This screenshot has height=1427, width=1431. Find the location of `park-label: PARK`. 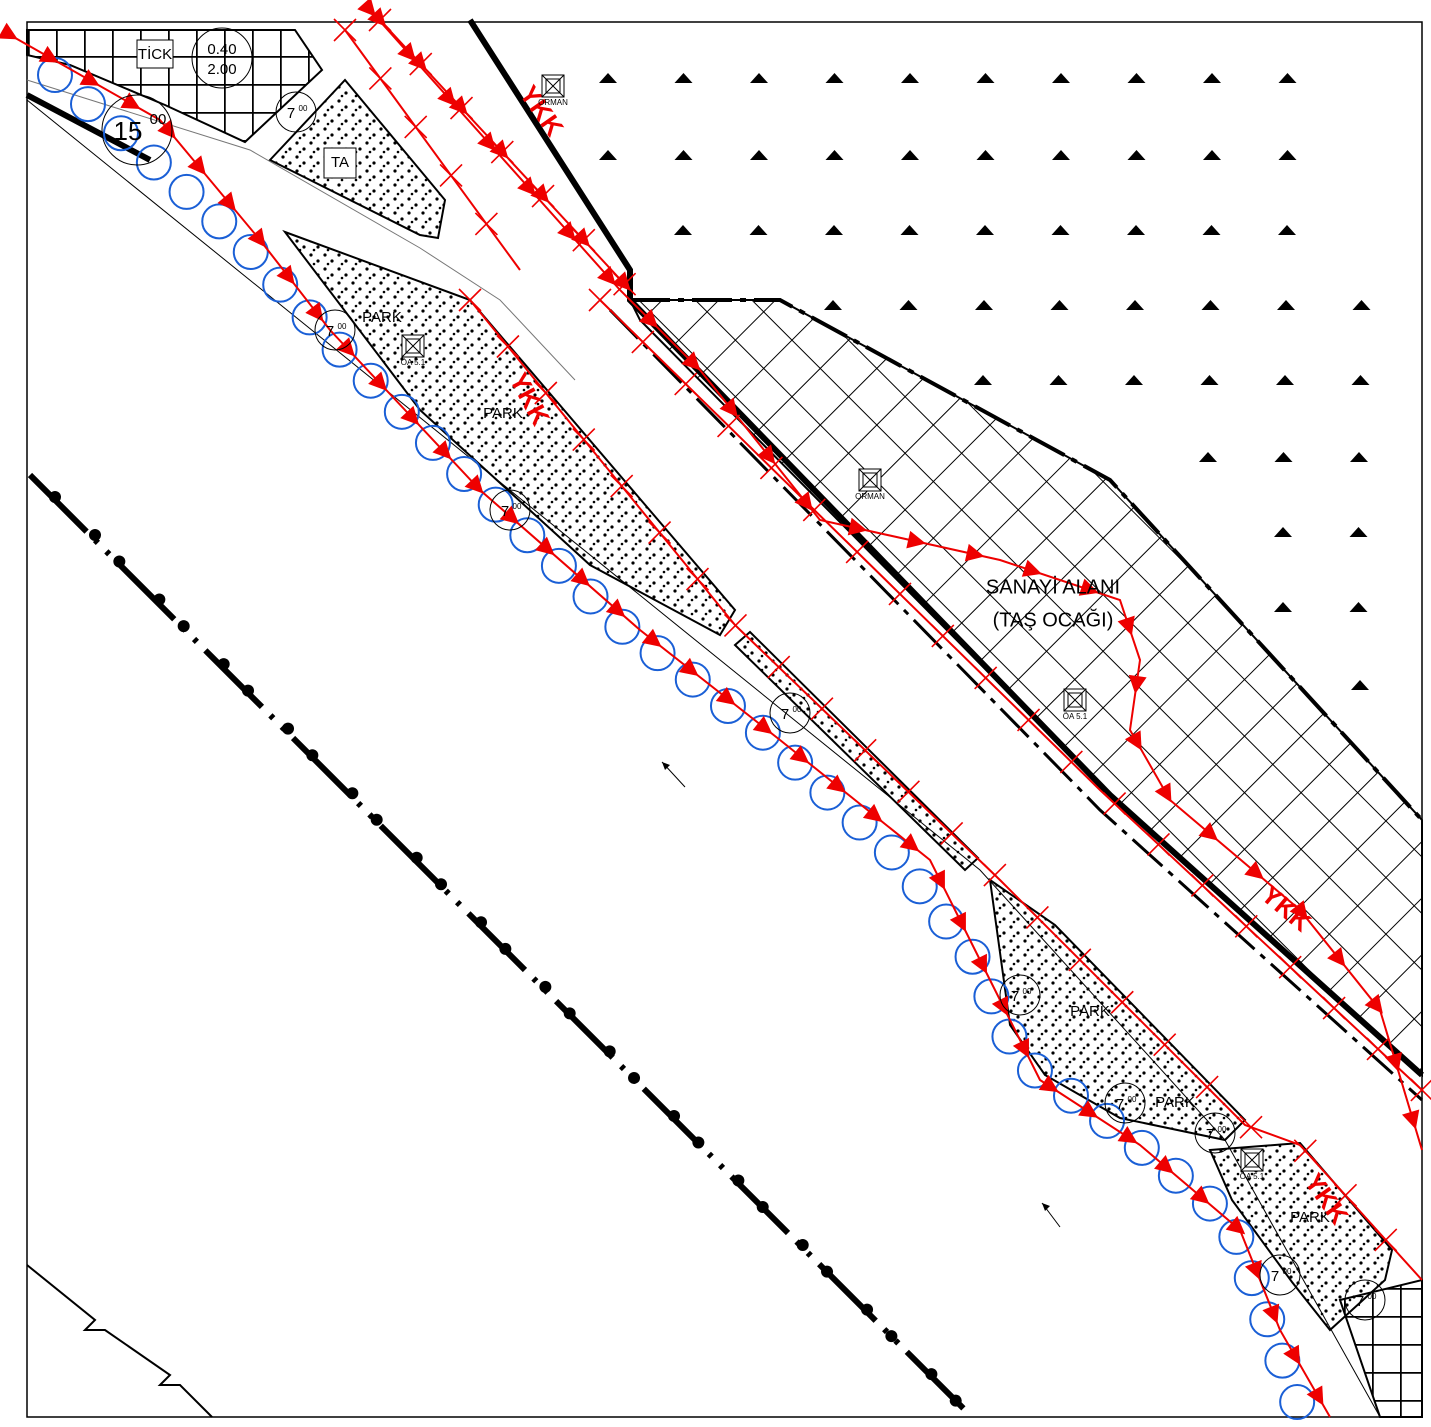

park-label: PARK is located at coordinates (382, 317).